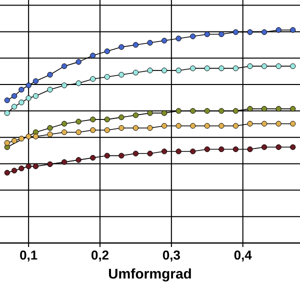 The image size is (300, 300). Describe the element at coordinates (243, 256) in the screenshot. I see `x-tick-label: 0,4` at that location.